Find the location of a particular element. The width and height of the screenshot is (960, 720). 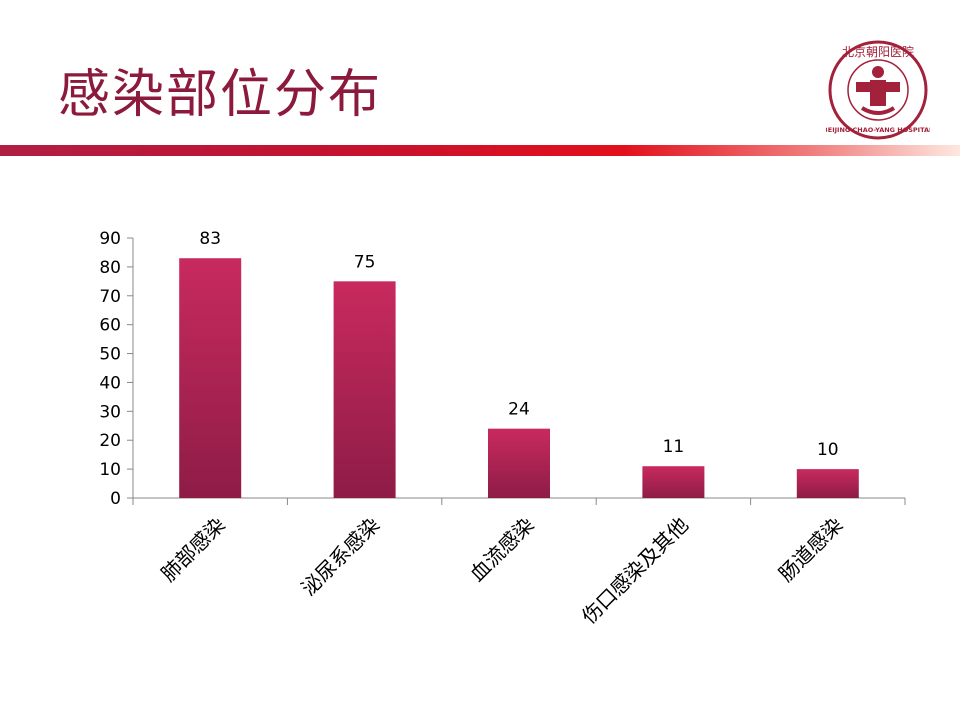

y-tick-label: 20 is located at coordinates (110, 441).